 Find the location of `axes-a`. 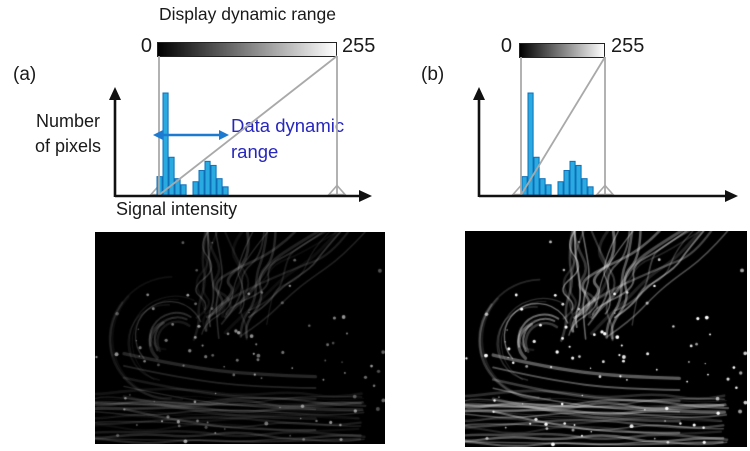

axes-a is located at coordinates (240, 144).